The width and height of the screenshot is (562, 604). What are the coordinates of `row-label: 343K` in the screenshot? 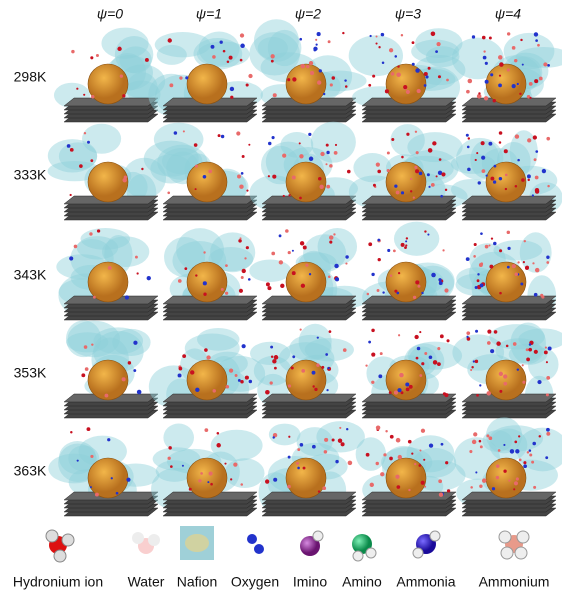 It's located at (30, 275).